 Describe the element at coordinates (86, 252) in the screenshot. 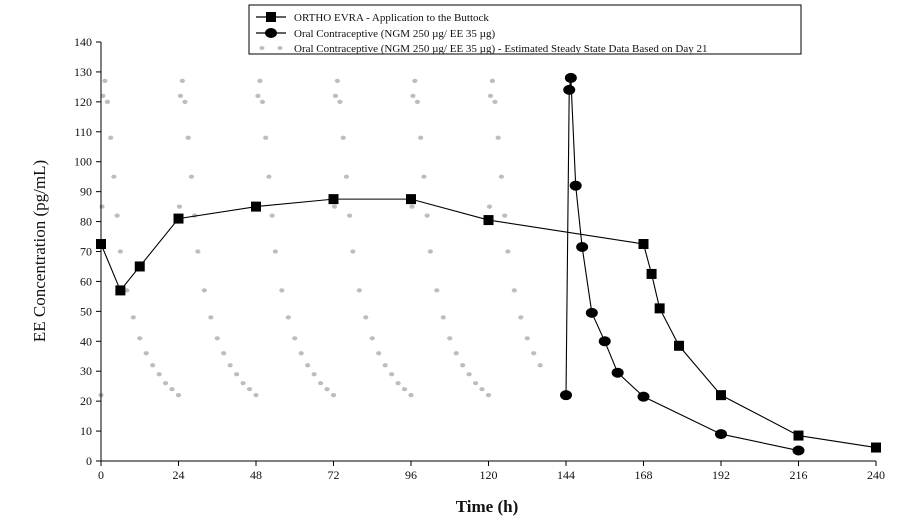

I see `y-tick-label: 70` at that location.